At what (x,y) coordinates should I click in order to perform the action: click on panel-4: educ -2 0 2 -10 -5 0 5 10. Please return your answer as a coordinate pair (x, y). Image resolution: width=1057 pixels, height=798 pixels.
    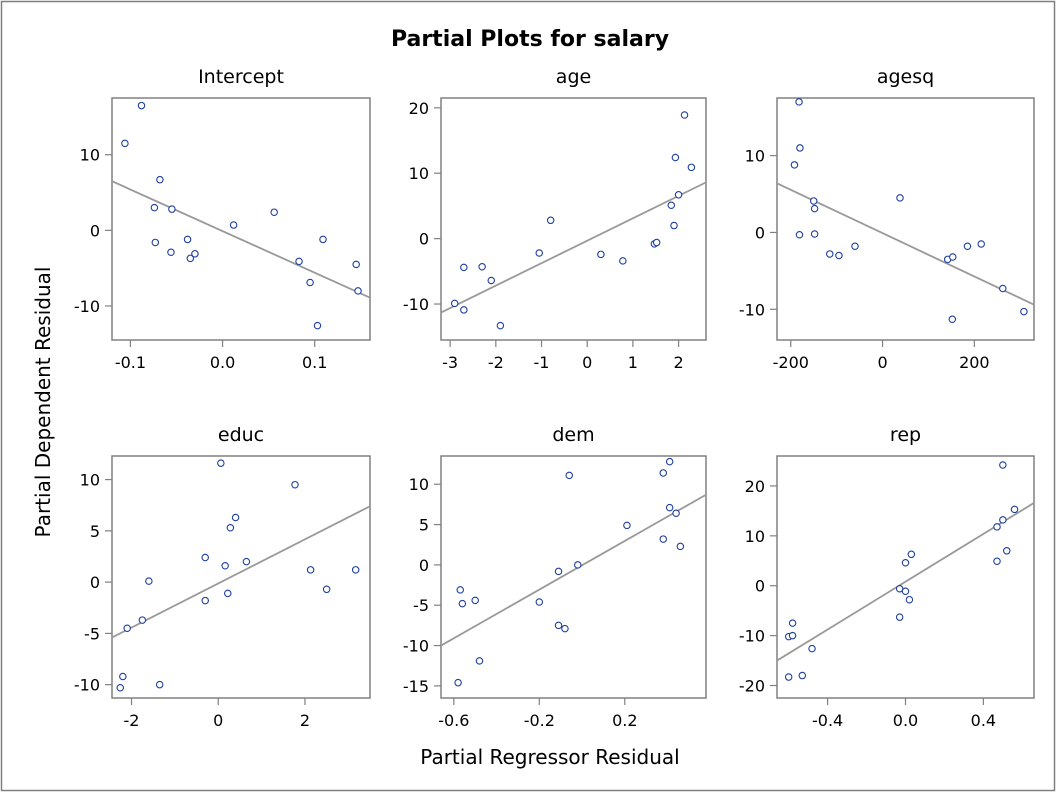
    Looking at the image, I should click on (222, 577).